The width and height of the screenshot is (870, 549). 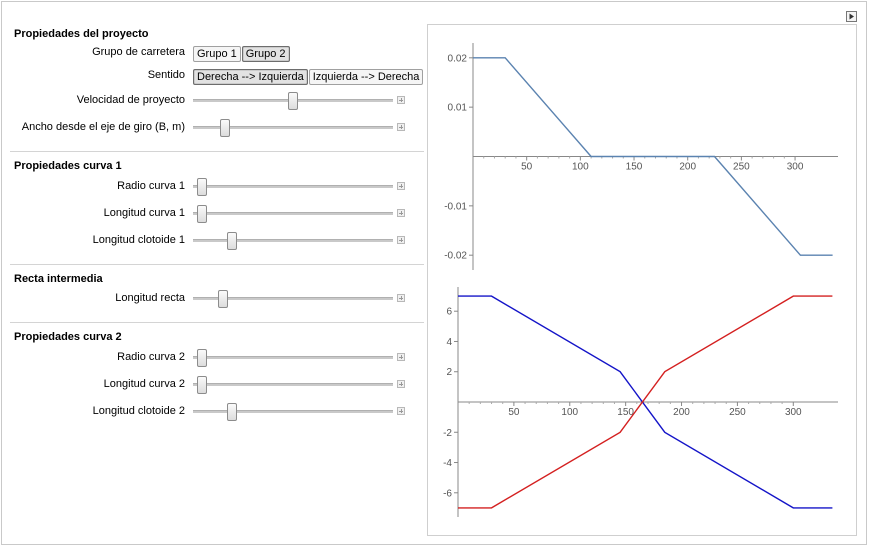 What do you see at coordinates (458, 58) in the screenshot?
I see `y-tick-label: 0.02` at bounding box center [458, 58].